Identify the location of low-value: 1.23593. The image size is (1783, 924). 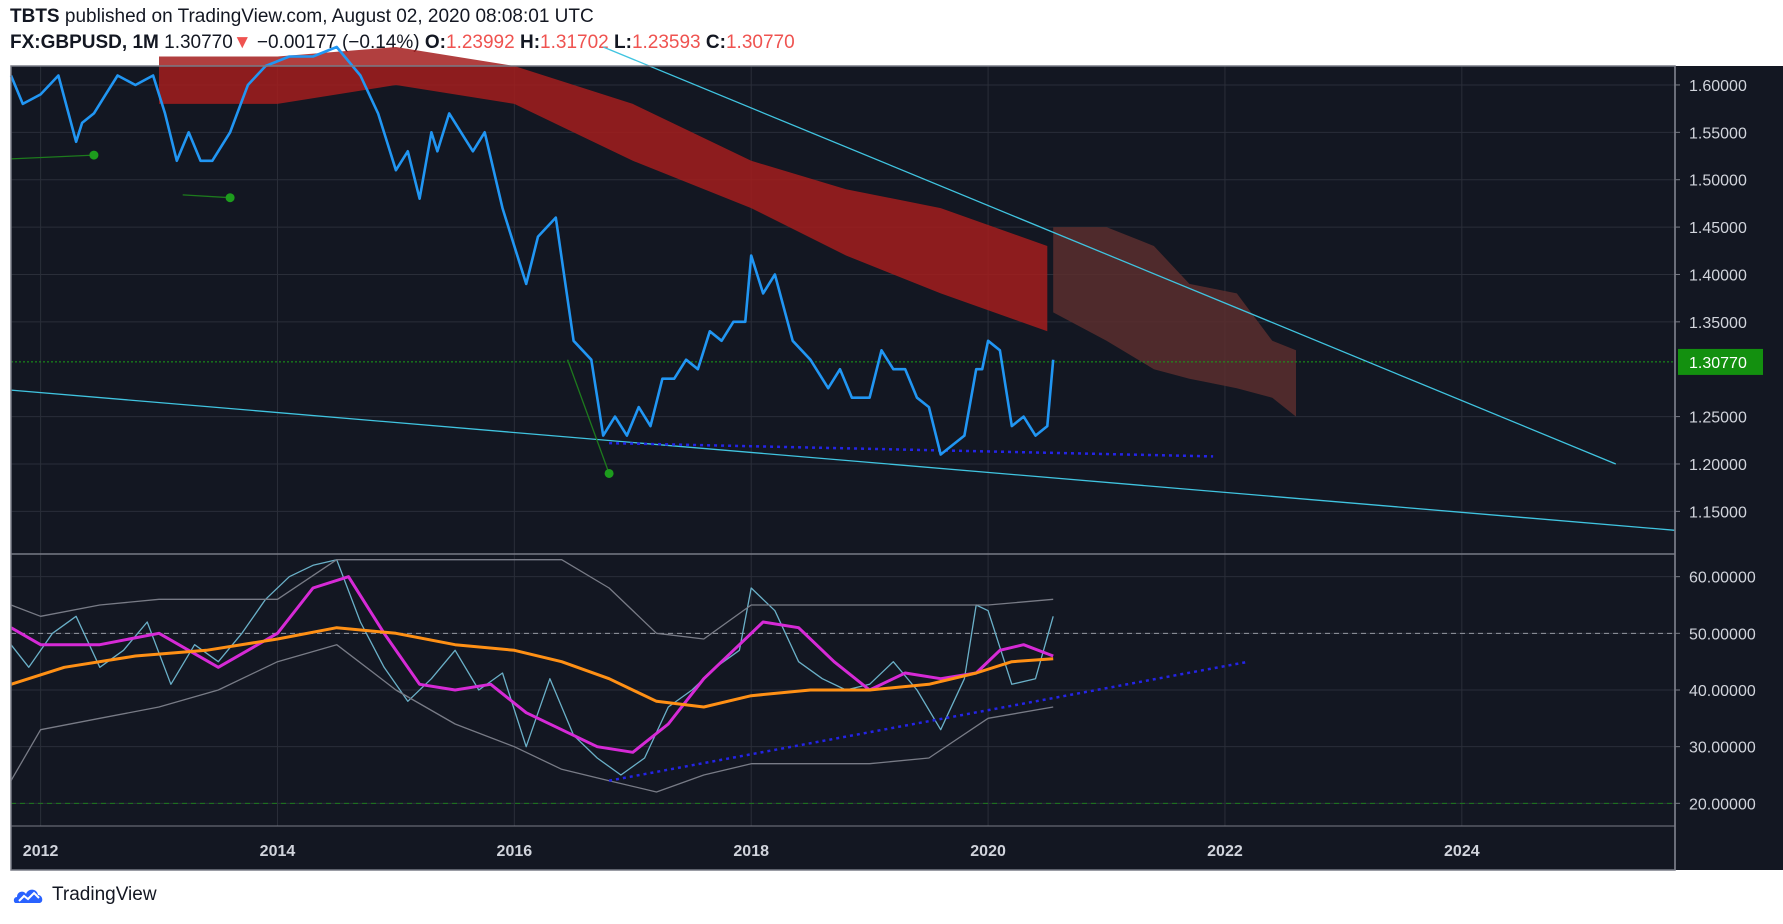
(666, 42).